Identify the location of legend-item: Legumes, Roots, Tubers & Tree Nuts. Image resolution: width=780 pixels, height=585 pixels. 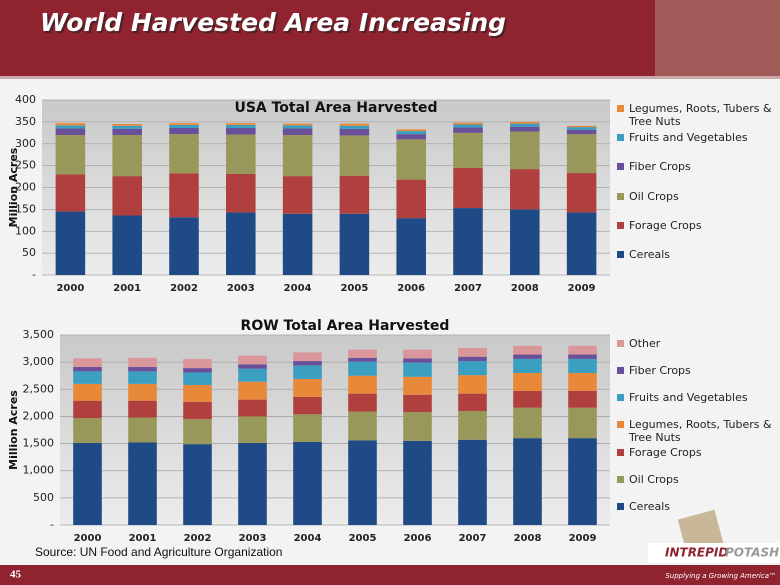
(698, 431).